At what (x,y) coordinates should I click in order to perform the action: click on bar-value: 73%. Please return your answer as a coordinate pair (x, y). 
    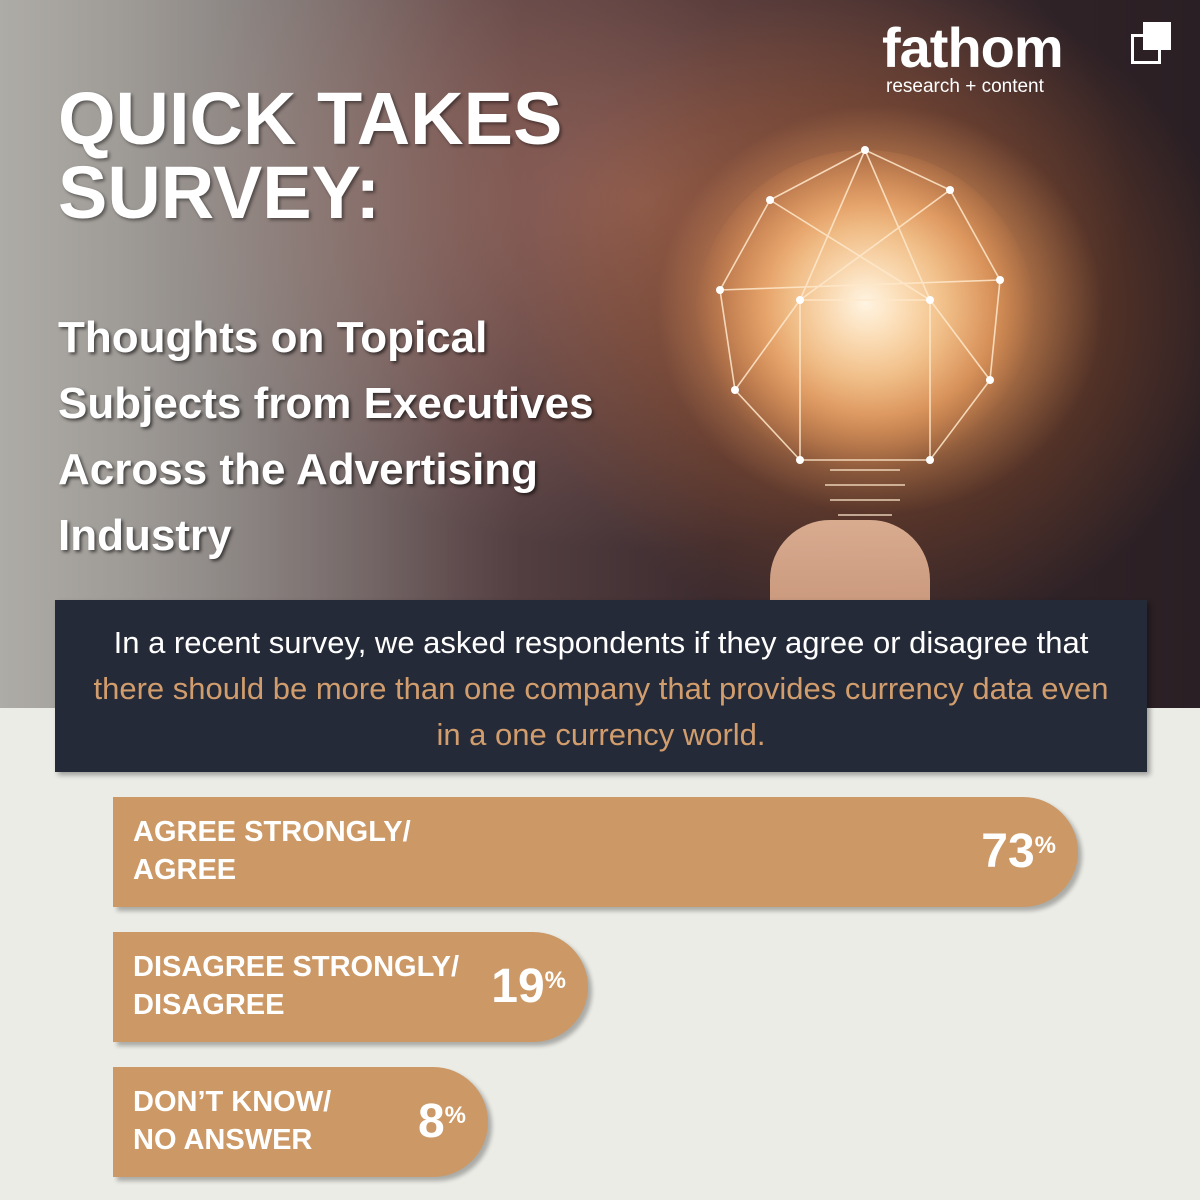
    Looking at the image, I should click on (1018, 851).